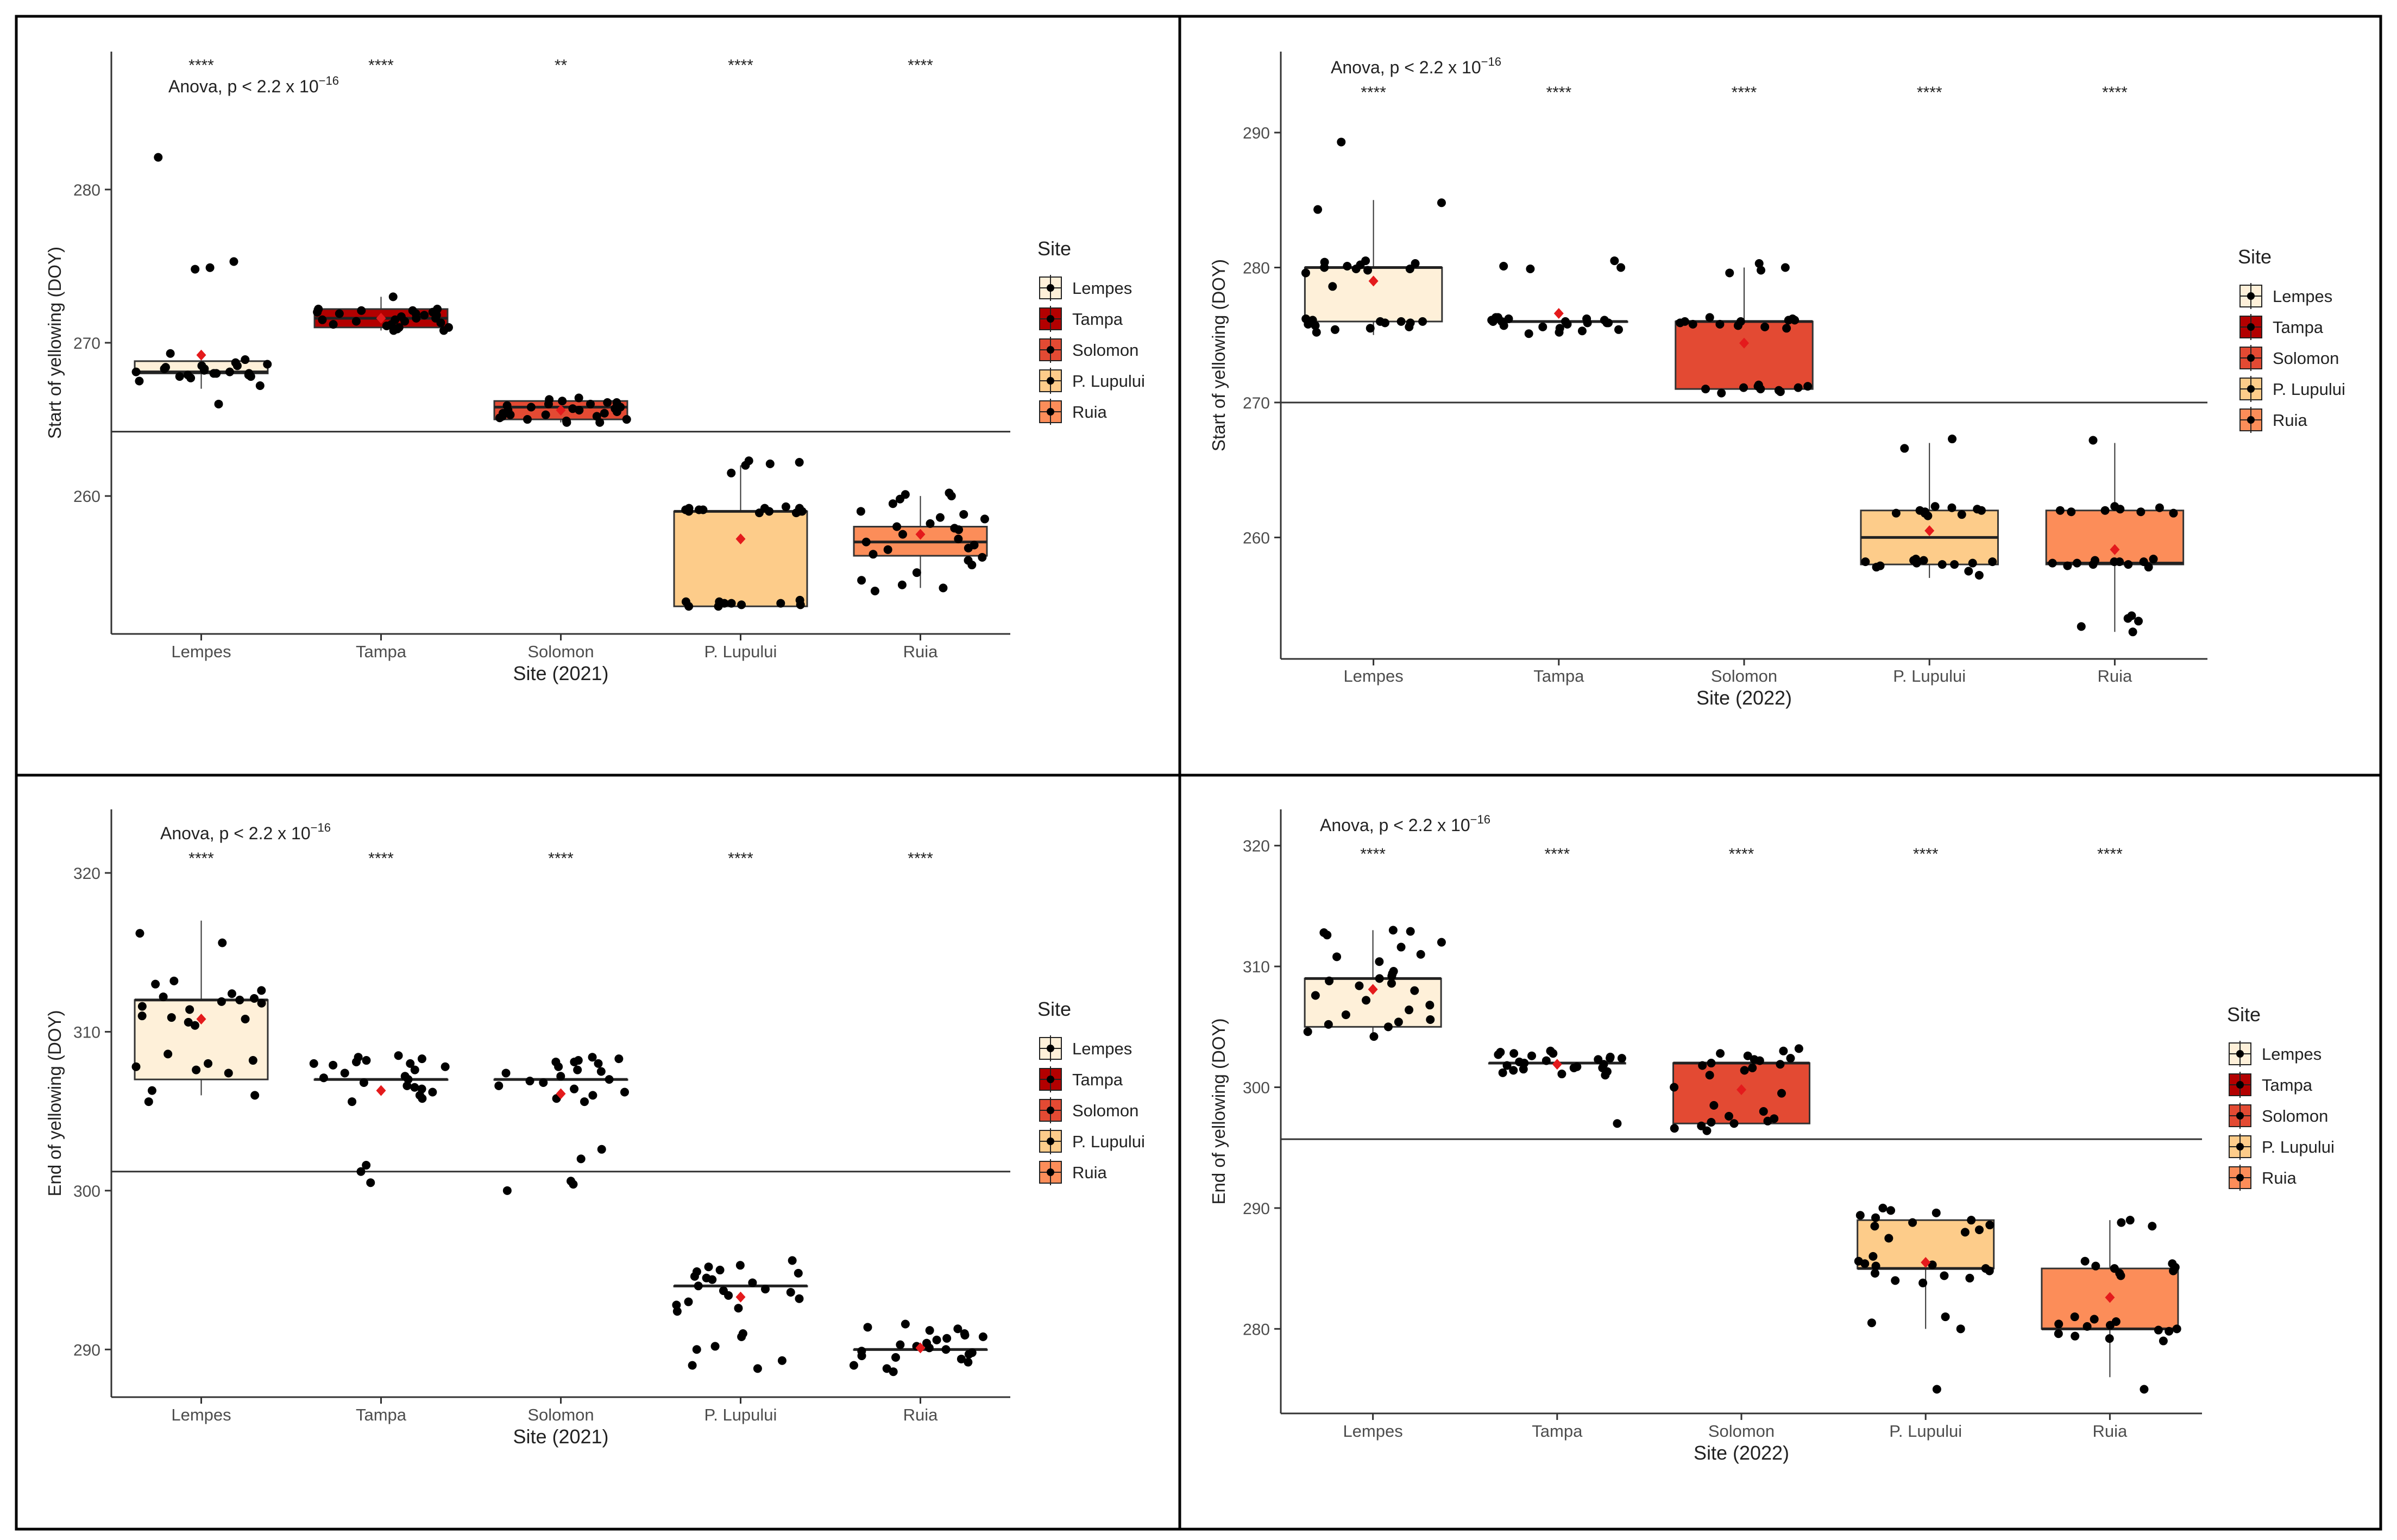 This screenshot has width=2397, height=1540. I want to click on anova-exponent: −16, so click(1491, 61).